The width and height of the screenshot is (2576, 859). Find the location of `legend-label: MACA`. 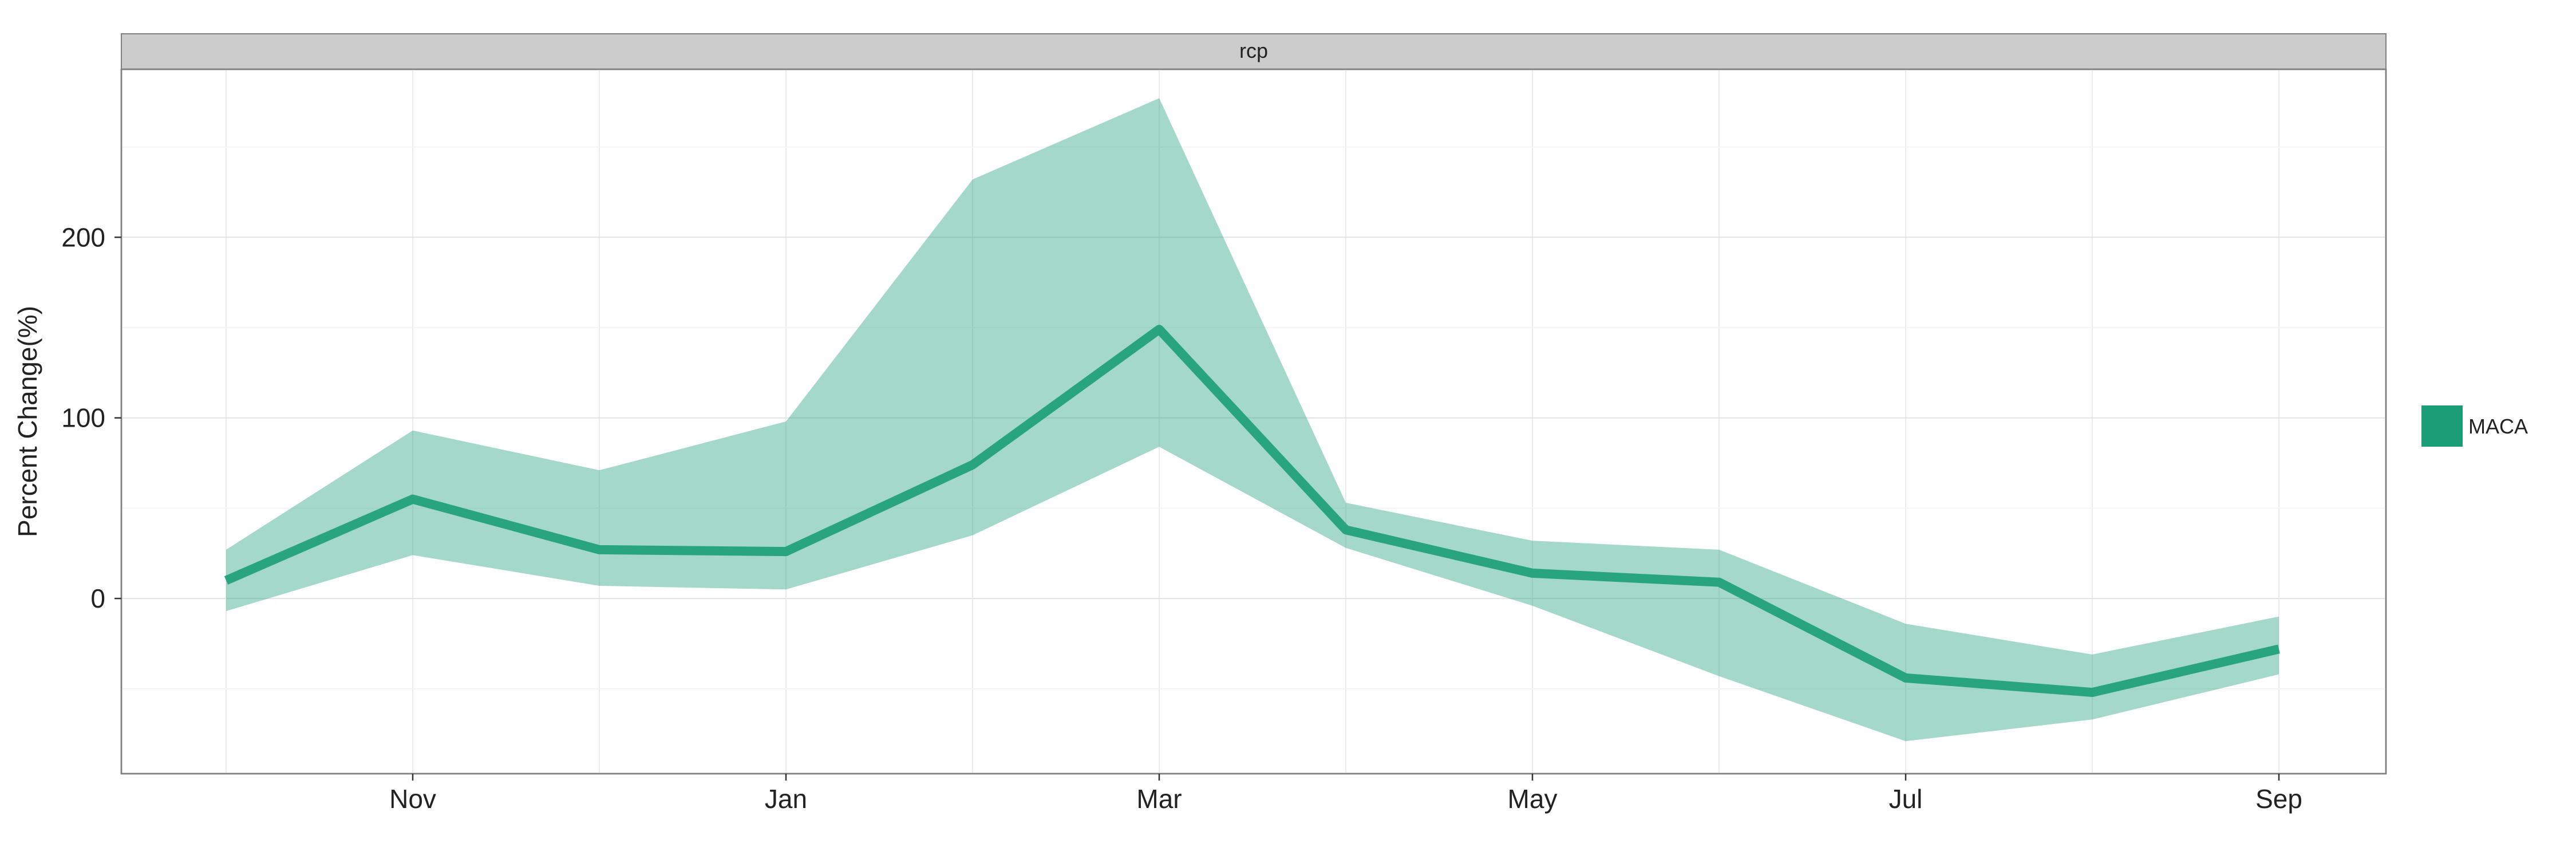

legend-label: MACA is located at coordinates (2498, 426).